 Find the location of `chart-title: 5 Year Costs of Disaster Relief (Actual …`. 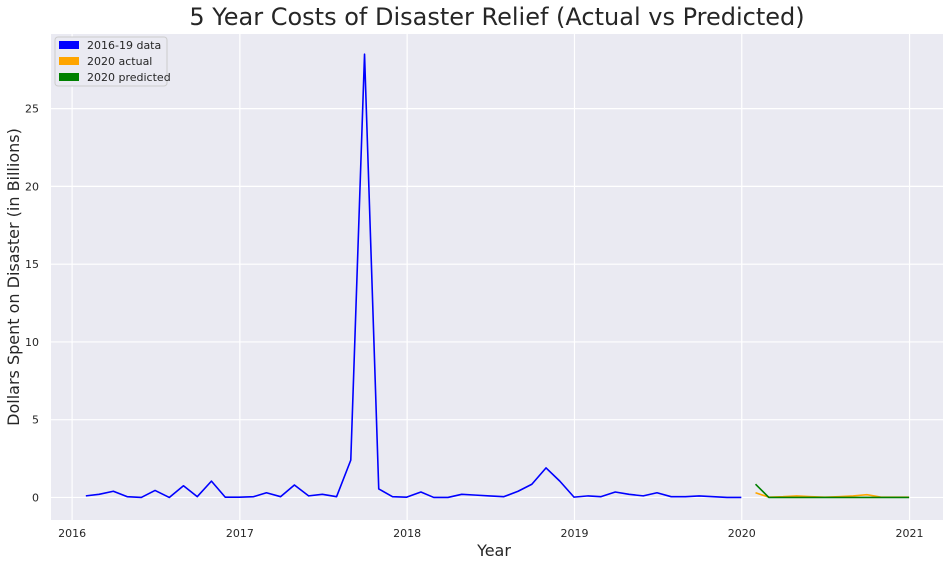

chart-title: 5 Year Costs of Disaster Relief (Actual … is located at coordinates (496, 17).